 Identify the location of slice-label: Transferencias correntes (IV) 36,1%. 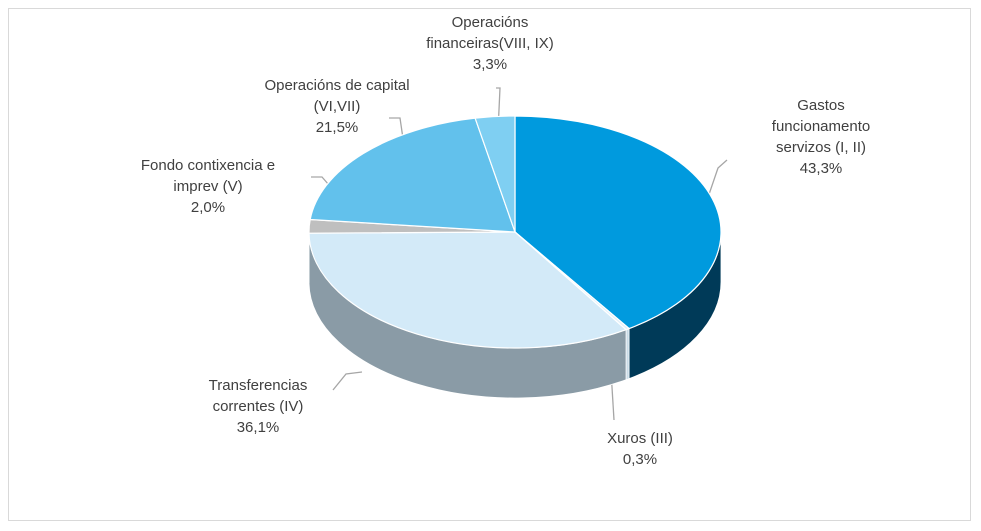
(258, 406).